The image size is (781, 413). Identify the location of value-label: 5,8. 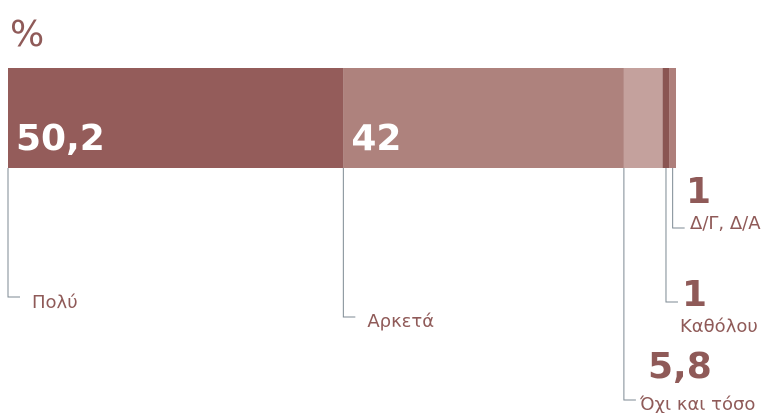
(680, 366).